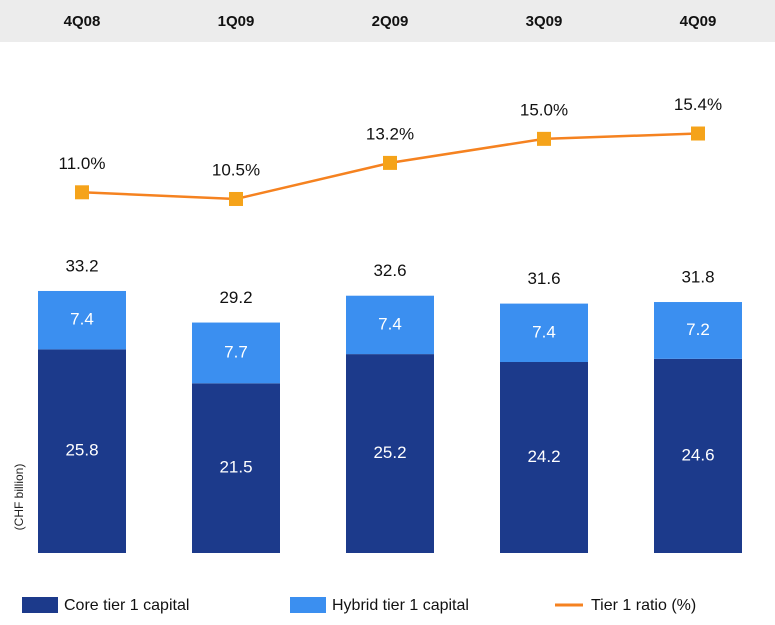  Describe the element at coordinates (236, 21) in the screenshot. I see `x-tick-label: 1Q09` at that location.